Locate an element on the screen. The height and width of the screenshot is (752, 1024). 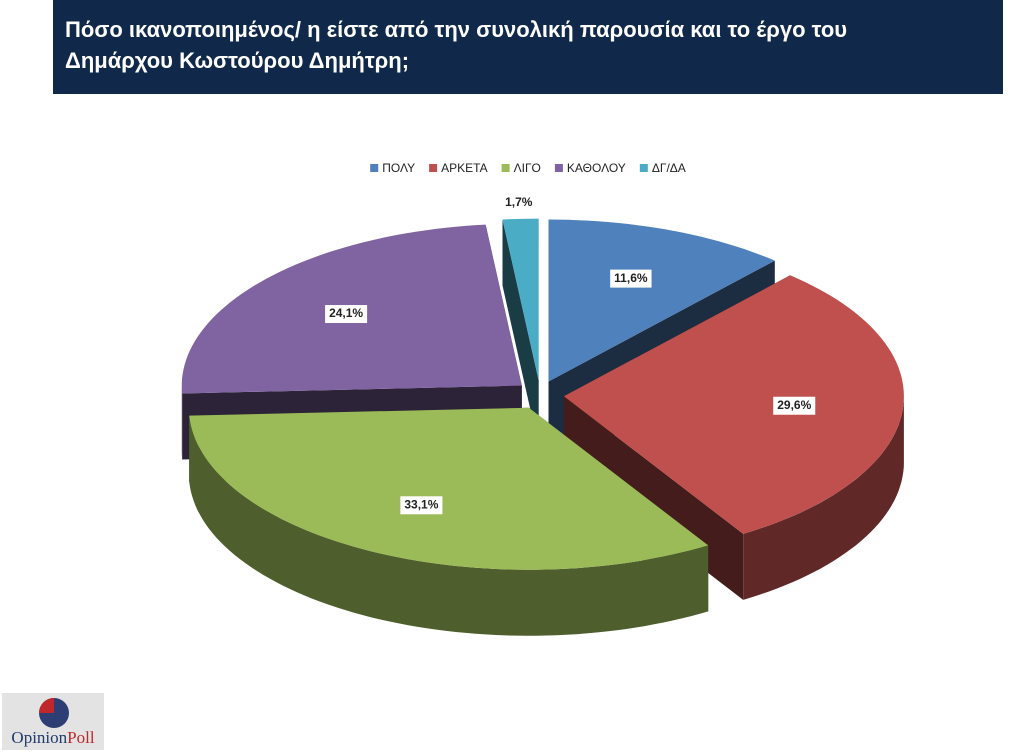
legend: ΠΟΛΥ ΑΡΚΕΤΑ ΛΙΓΟ ΚΑΘΟΛΟΥ ΔΓ/ΔΑ is located at coordinates (528, 168).